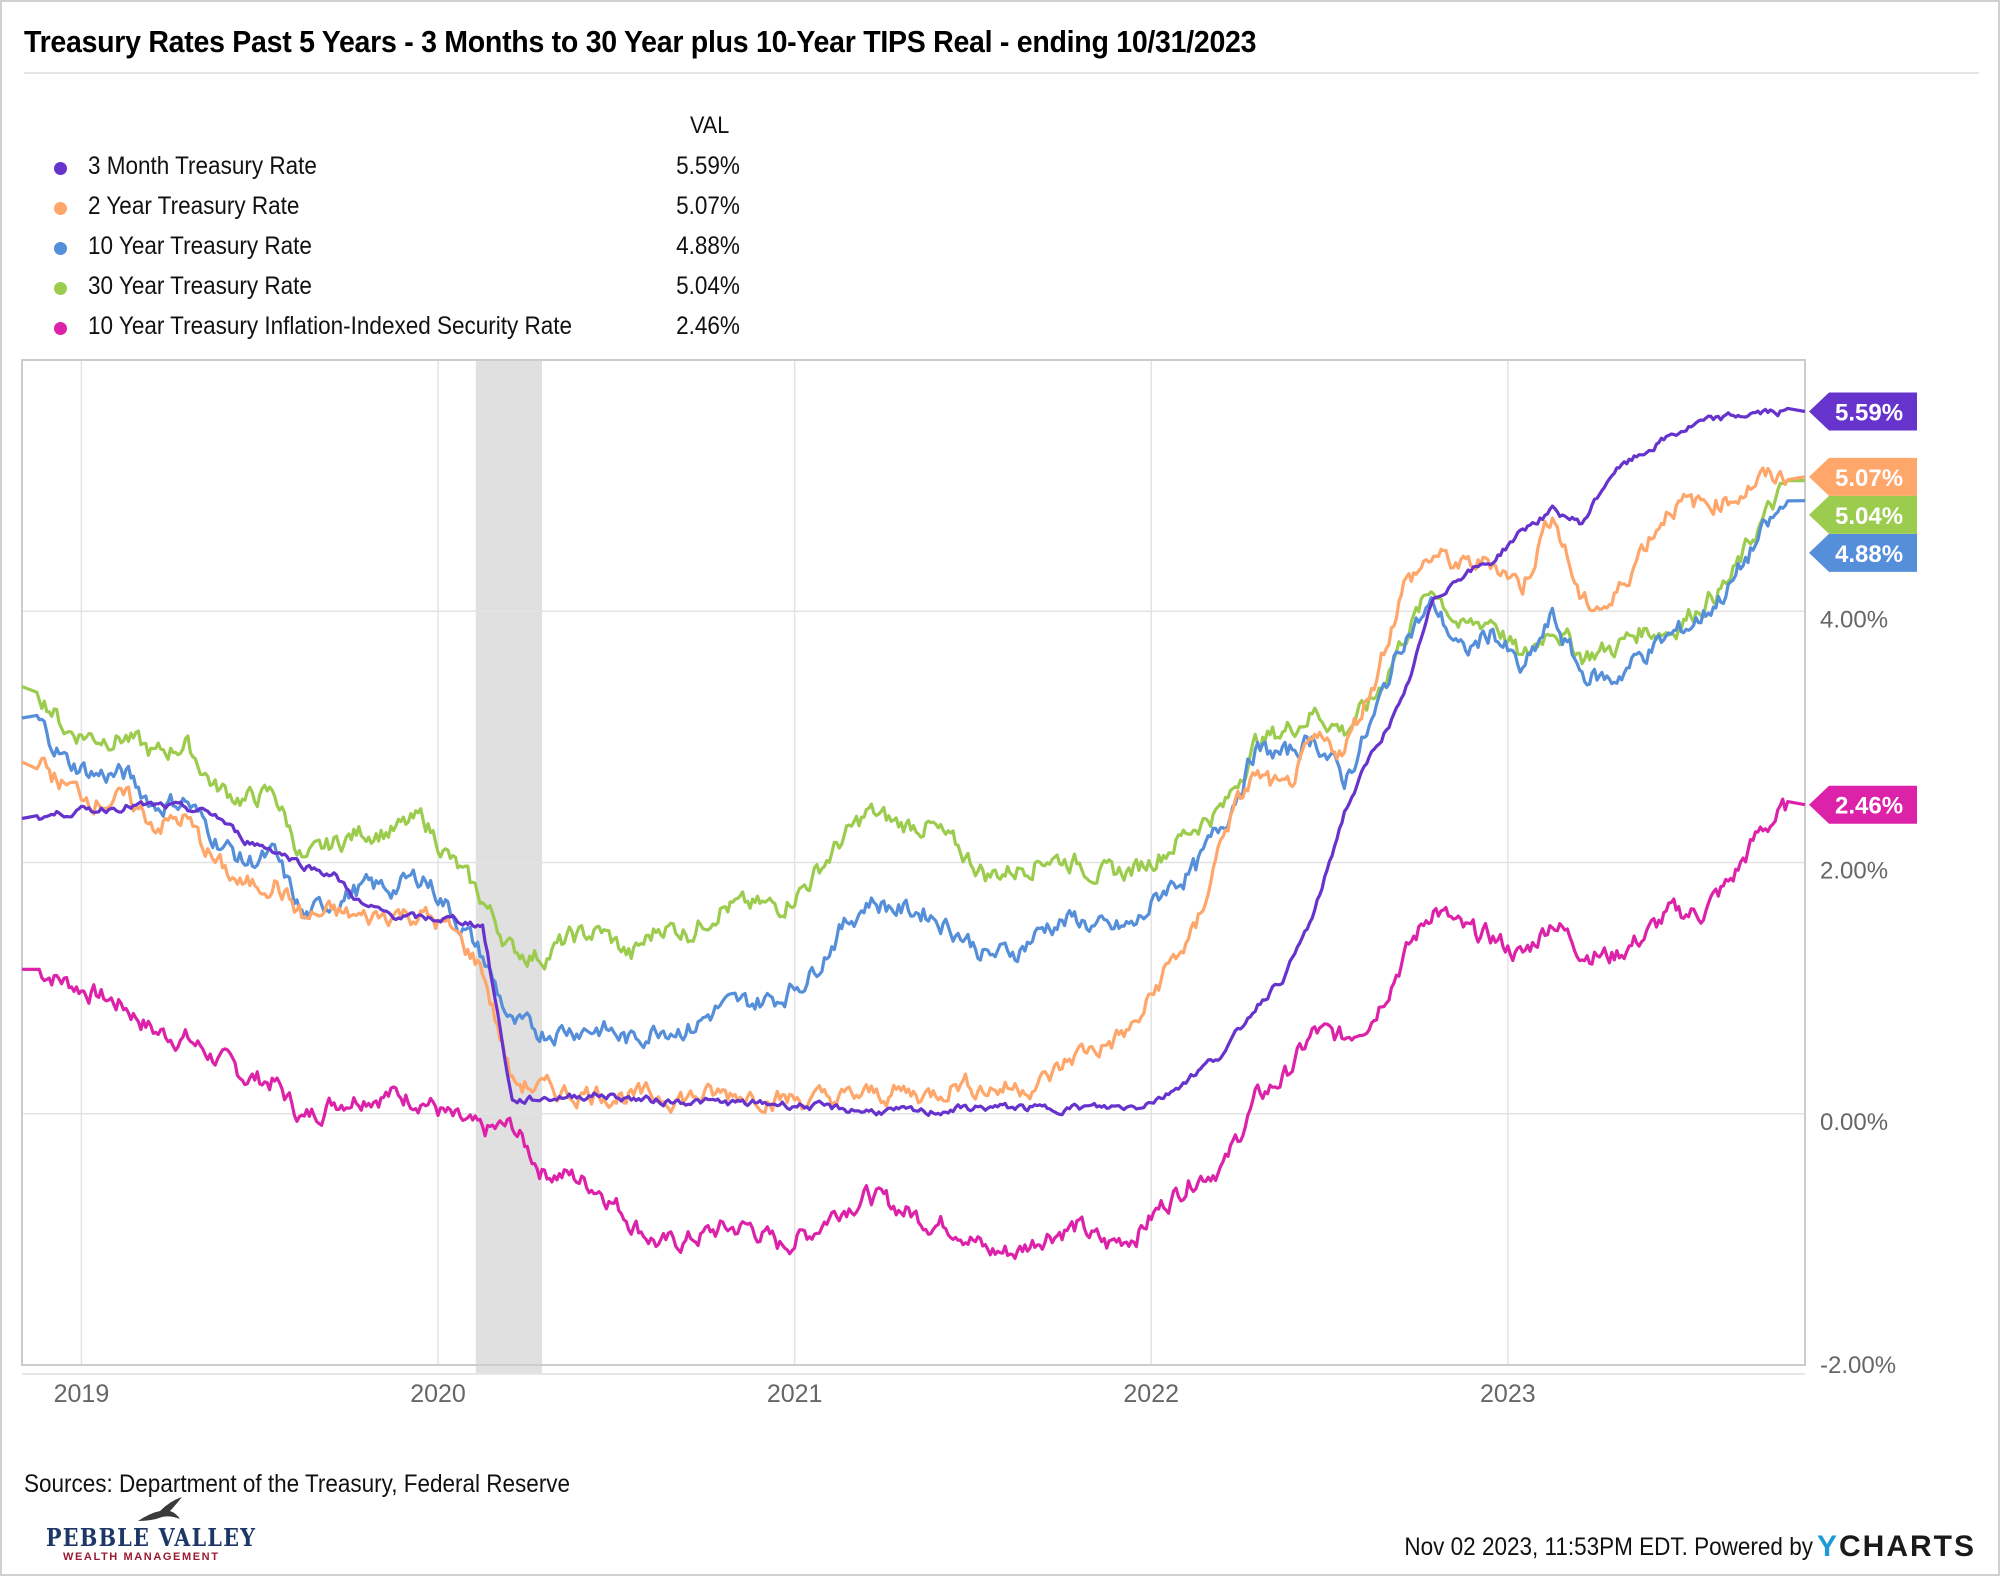 This screenshot has width=2000, height=1576. I want to click on legend-item: 2 Year Treasury Rate 5.07%, so click(380, 207).